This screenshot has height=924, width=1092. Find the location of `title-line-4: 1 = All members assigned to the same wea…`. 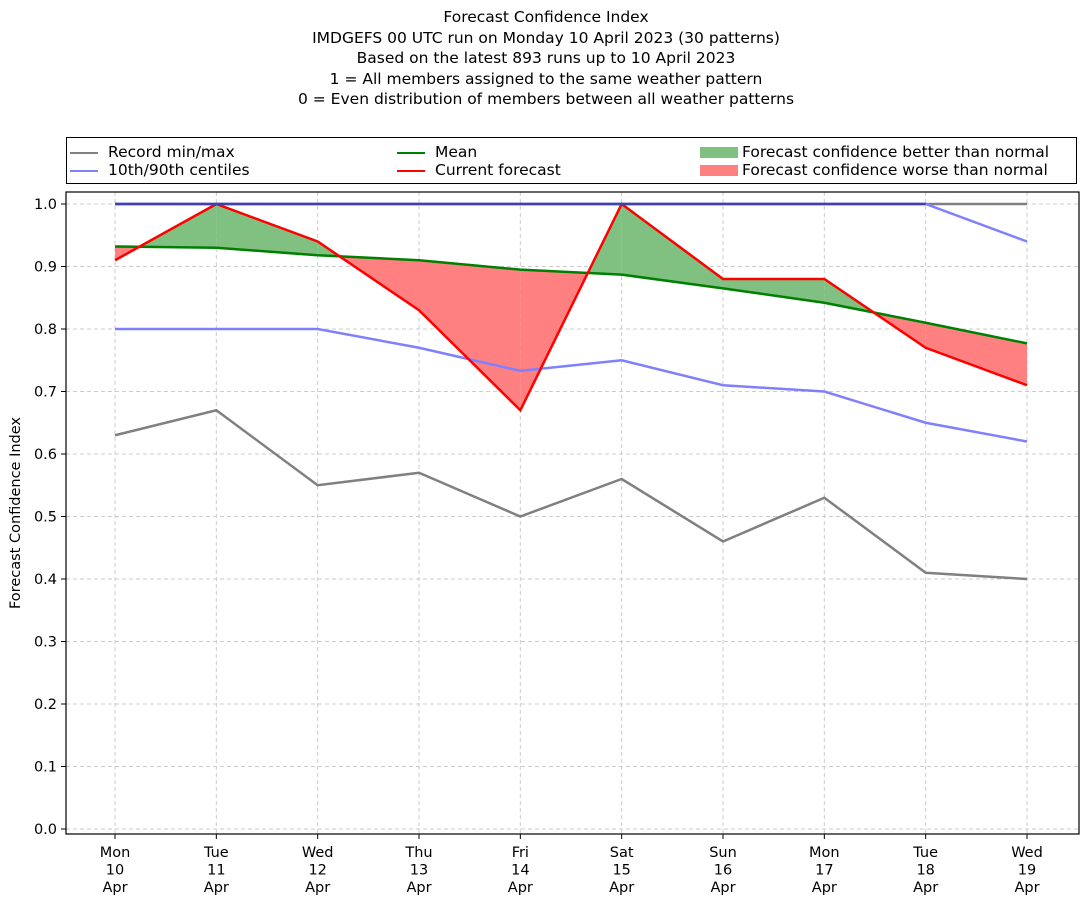

title-line-4: 1 = All members assigned to the same wea… is located at coordinates (546, 78).